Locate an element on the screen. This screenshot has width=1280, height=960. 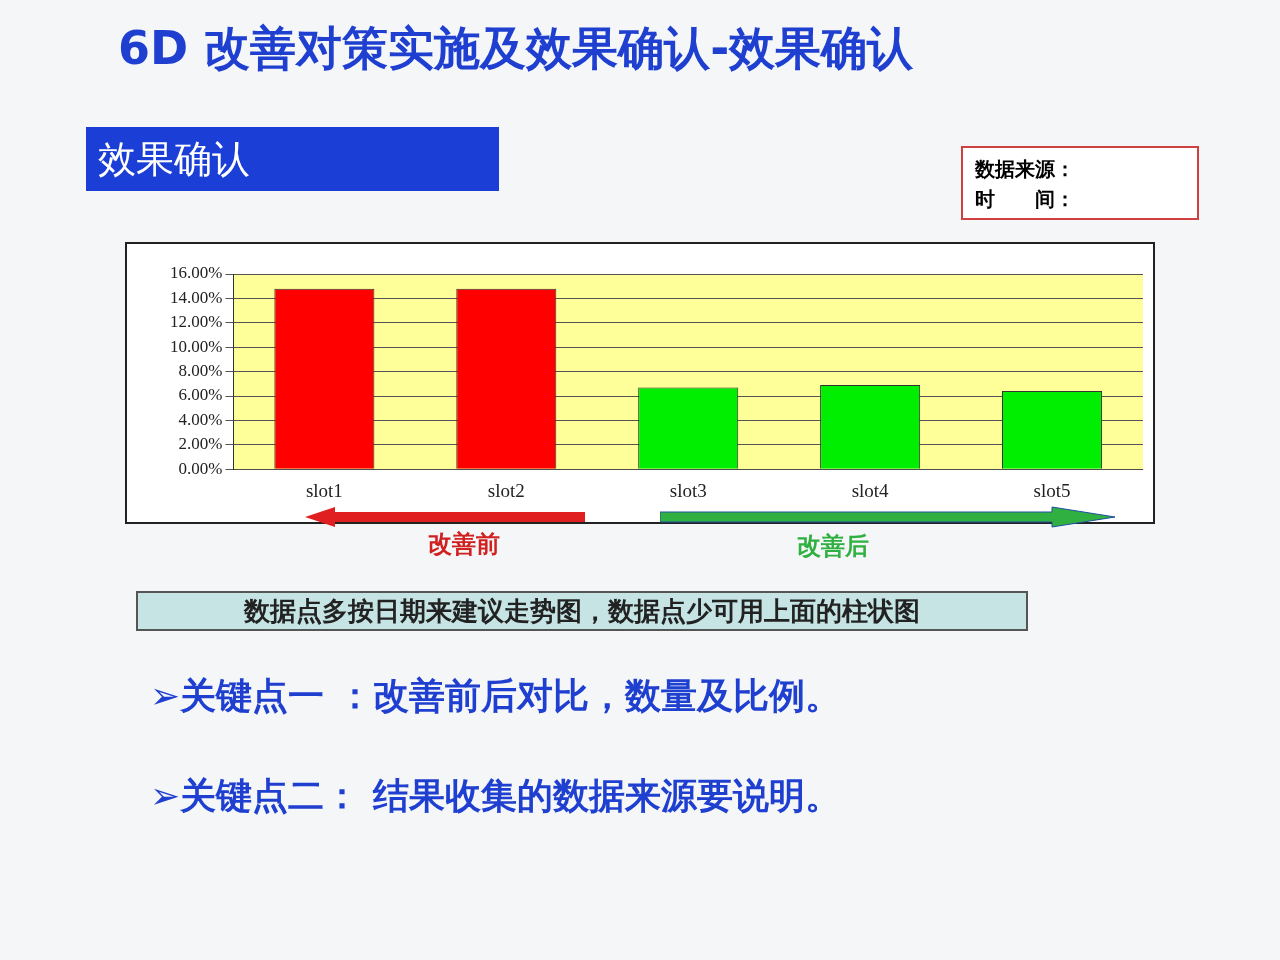
x-tick-label: slot2 is located at coordinates (506, 490).